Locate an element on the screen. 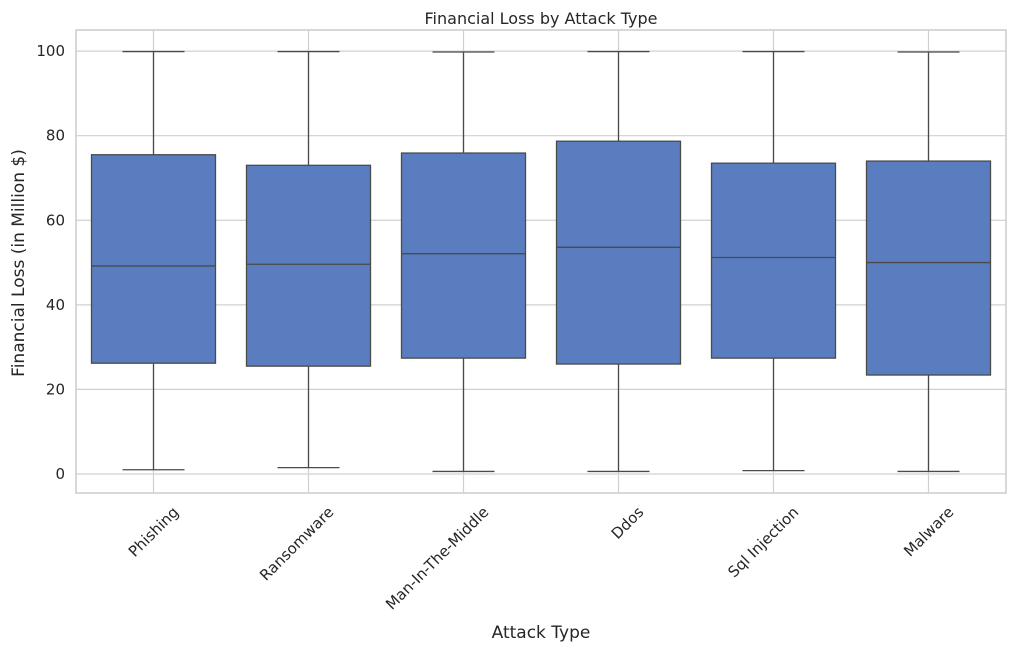 This screenshot has height=652, width=1015. x-tick-label: Malware is located at coordinates (928, 531).